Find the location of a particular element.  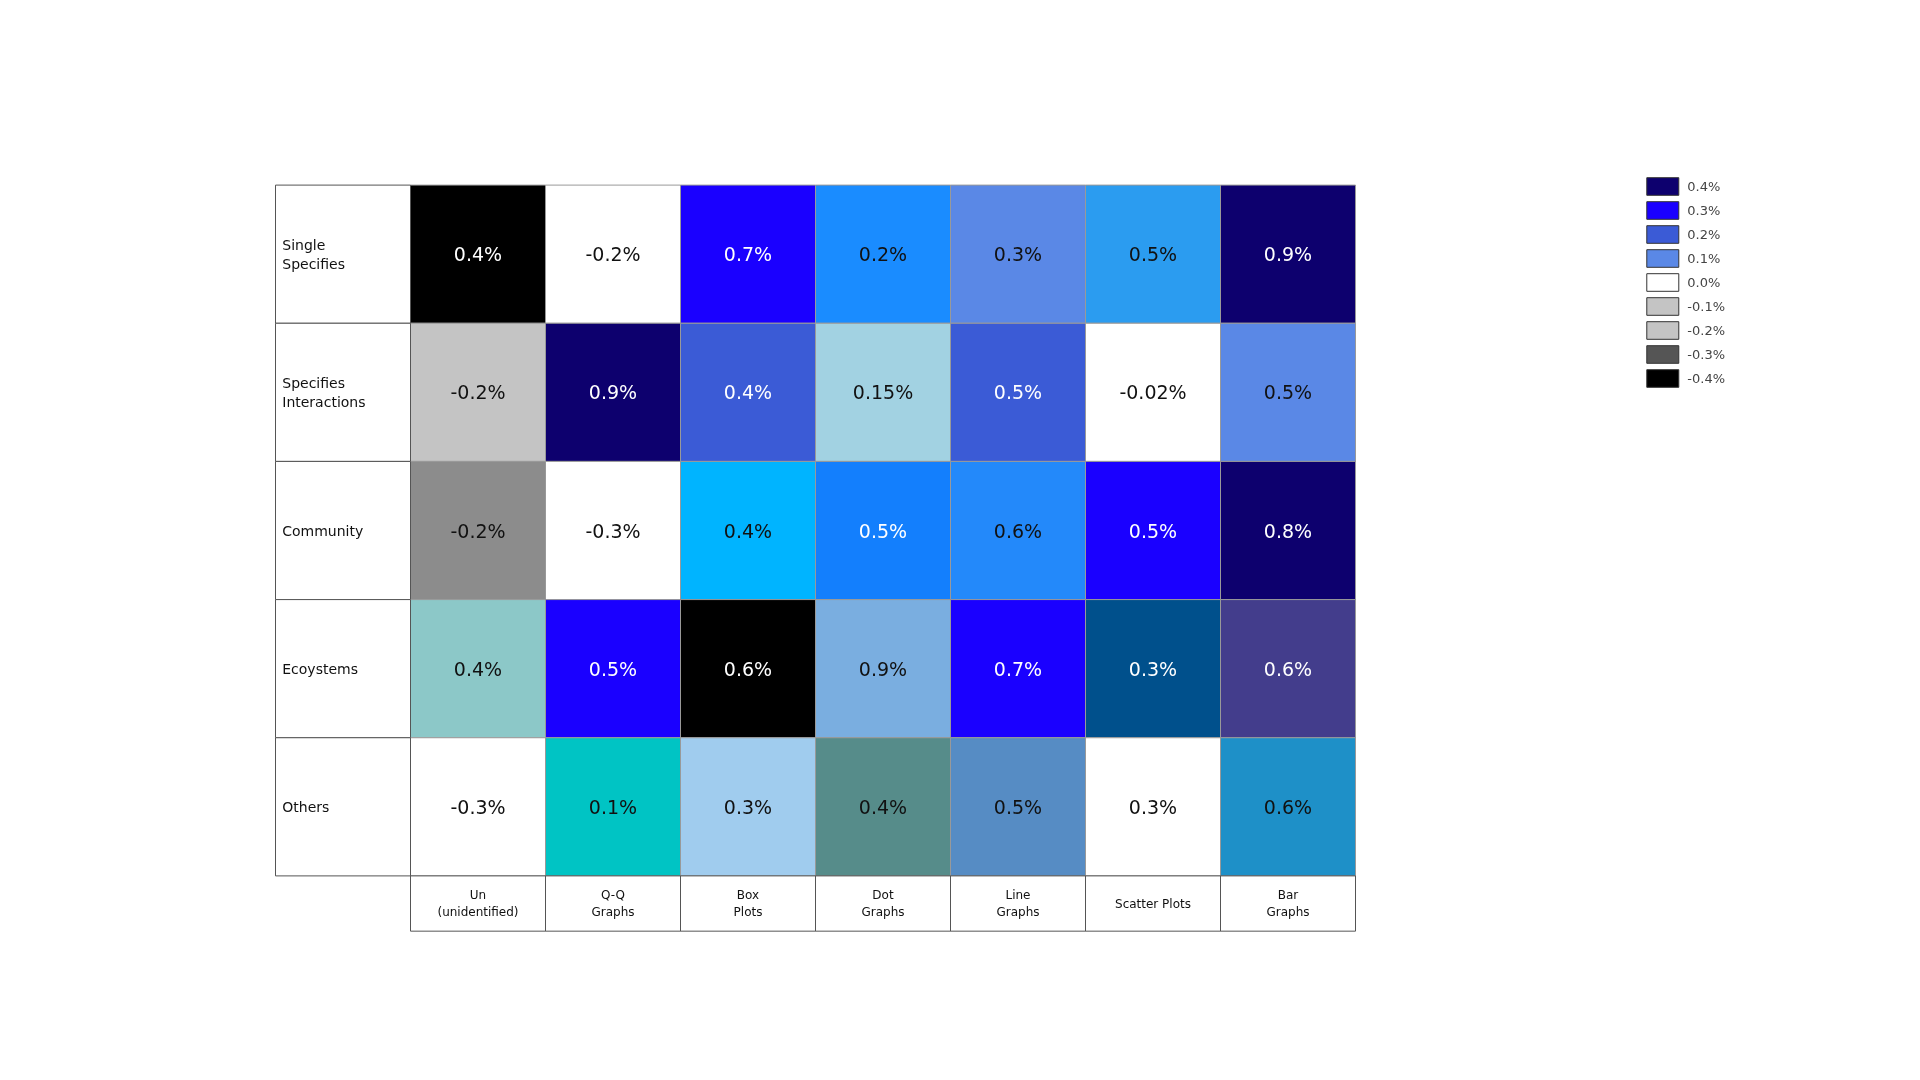

legend-label: 0.4% is located at coordinates (1704, 186).